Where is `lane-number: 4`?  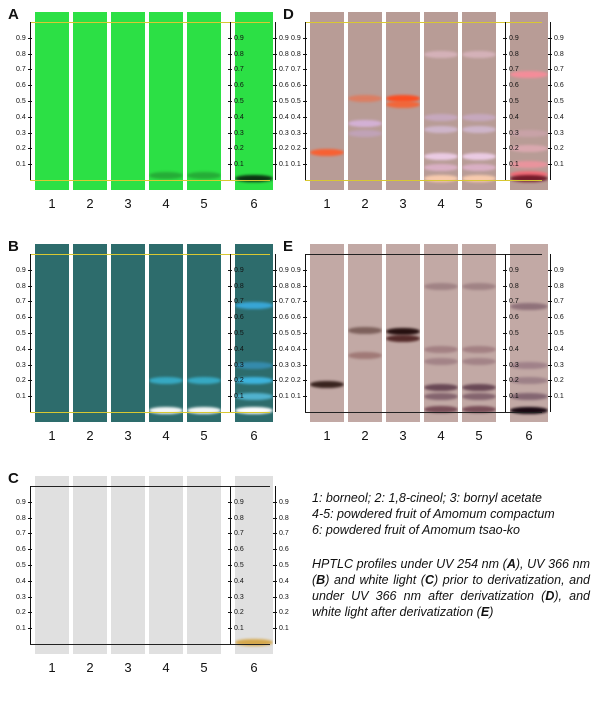
lane-number: 4 is located at coordinates (166, 667).